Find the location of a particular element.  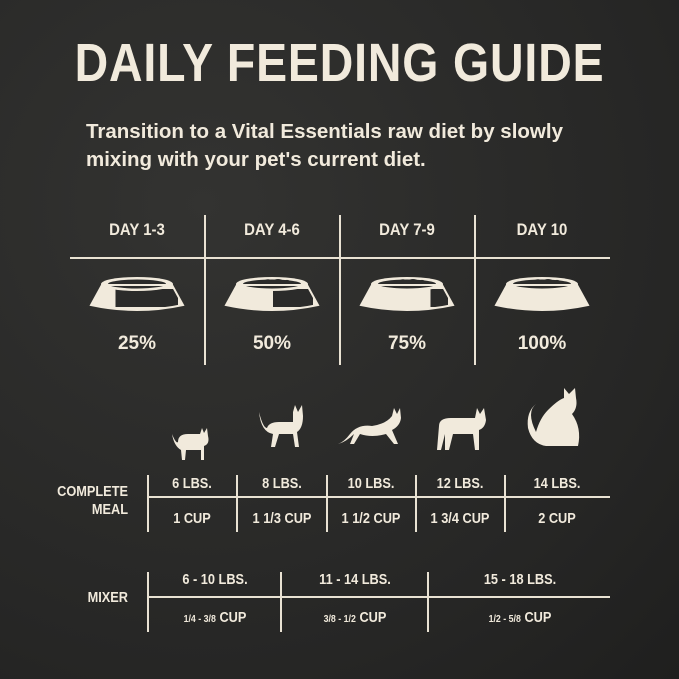

amount-cell: 1/2 - 5/8 CUP is located at coordinates (520, 618).